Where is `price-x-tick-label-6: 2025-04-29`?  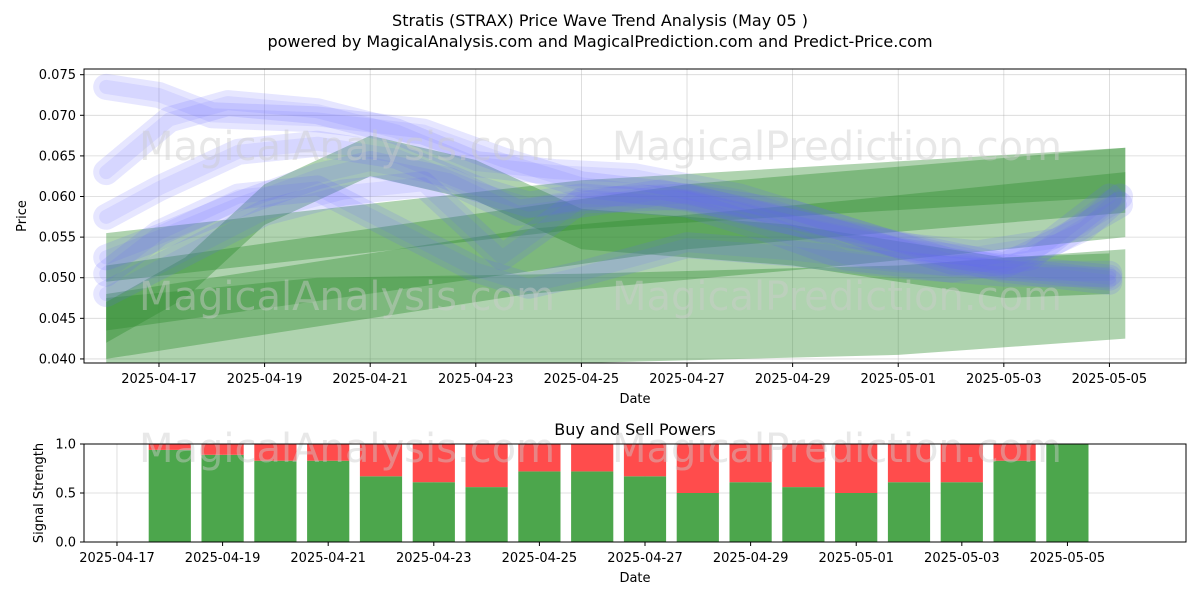
price-x-tick-label-6: 2025-04-29 is located at coordinates (793, 379).